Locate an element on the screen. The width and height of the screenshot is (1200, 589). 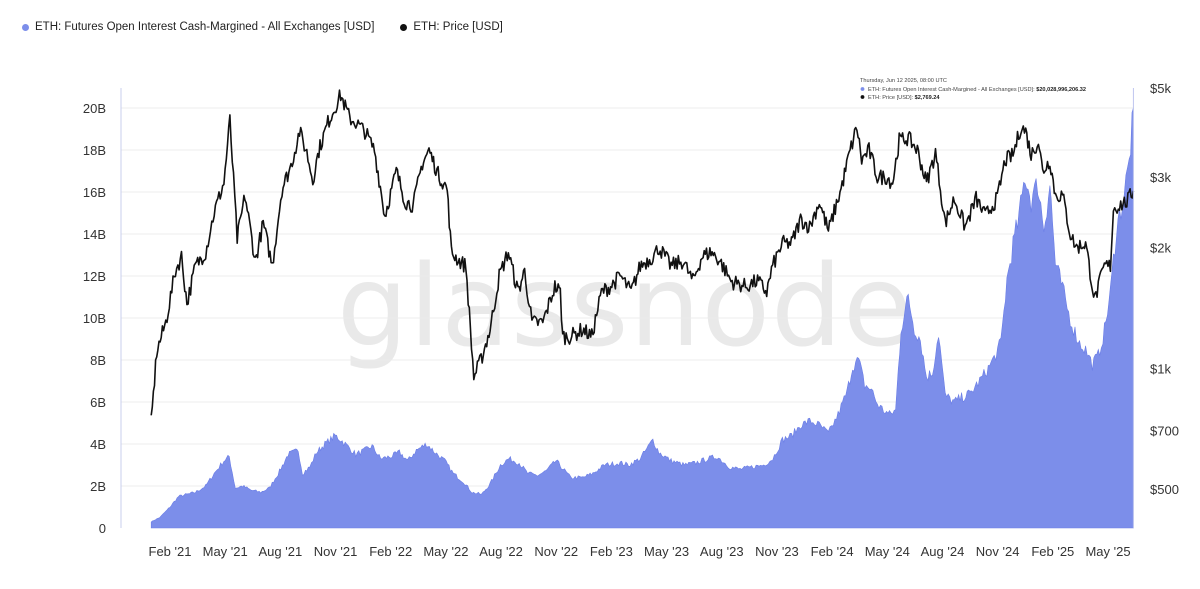
y-tick-left: 0 is located at coordinates (102, 528).